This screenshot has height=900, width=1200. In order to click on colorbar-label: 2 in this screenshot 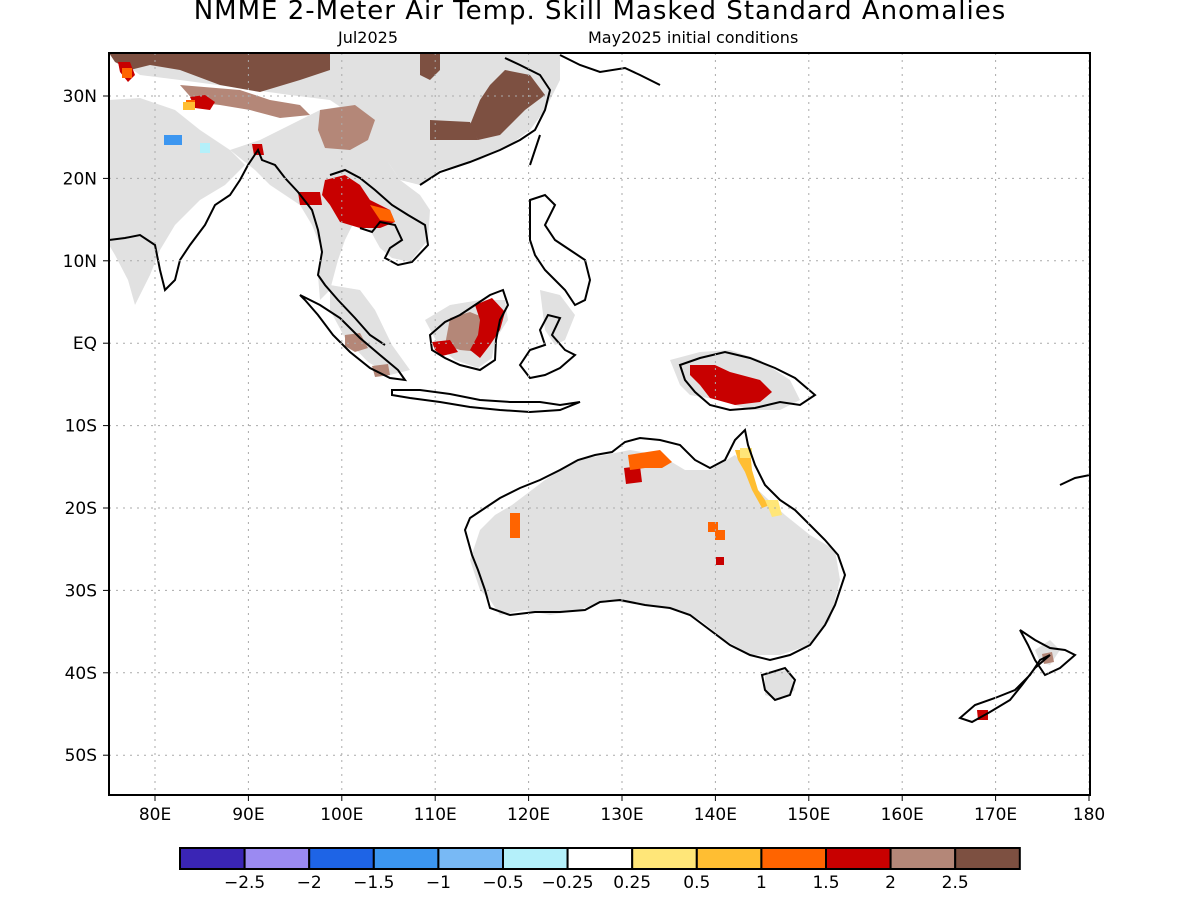, I will do `click(890, 883)`.